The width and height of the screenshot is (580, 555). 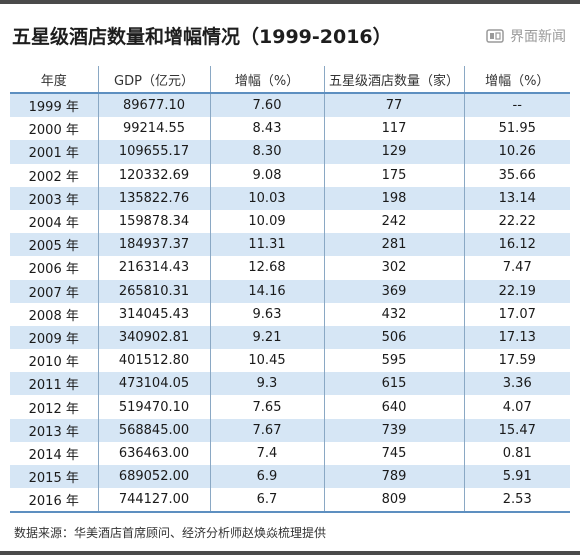 I want to click on cell-hotel-count: 506, so click(x=394, y=337).